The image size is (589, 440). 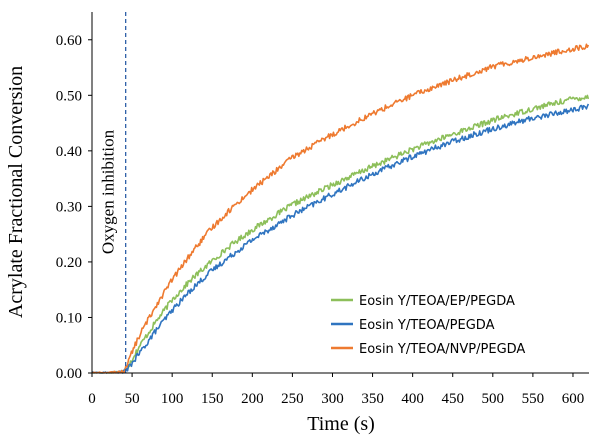 I want to click on y-tick-label: 0.50, so click(x=69, y=96).